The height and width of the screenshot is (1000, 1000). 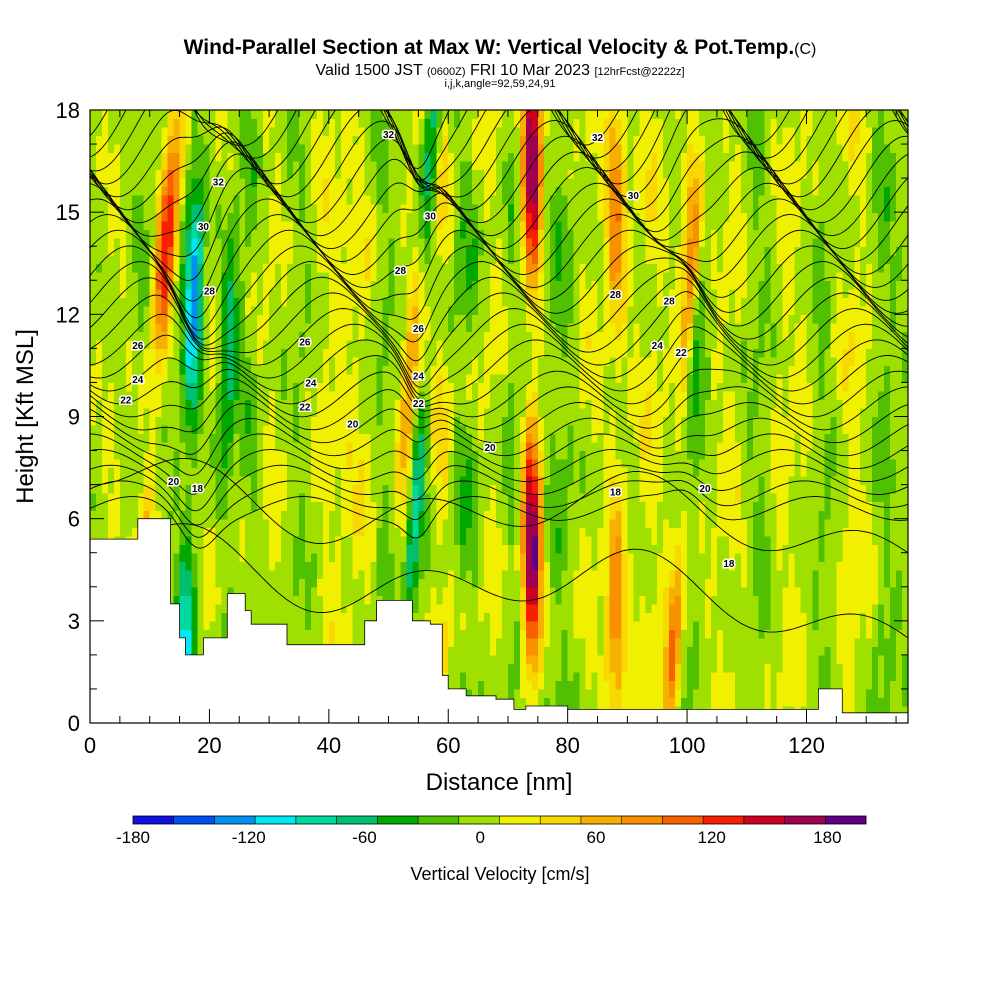 I want to click on valid-prefix: Valid 1500 JST, so click(x=369, y=70).